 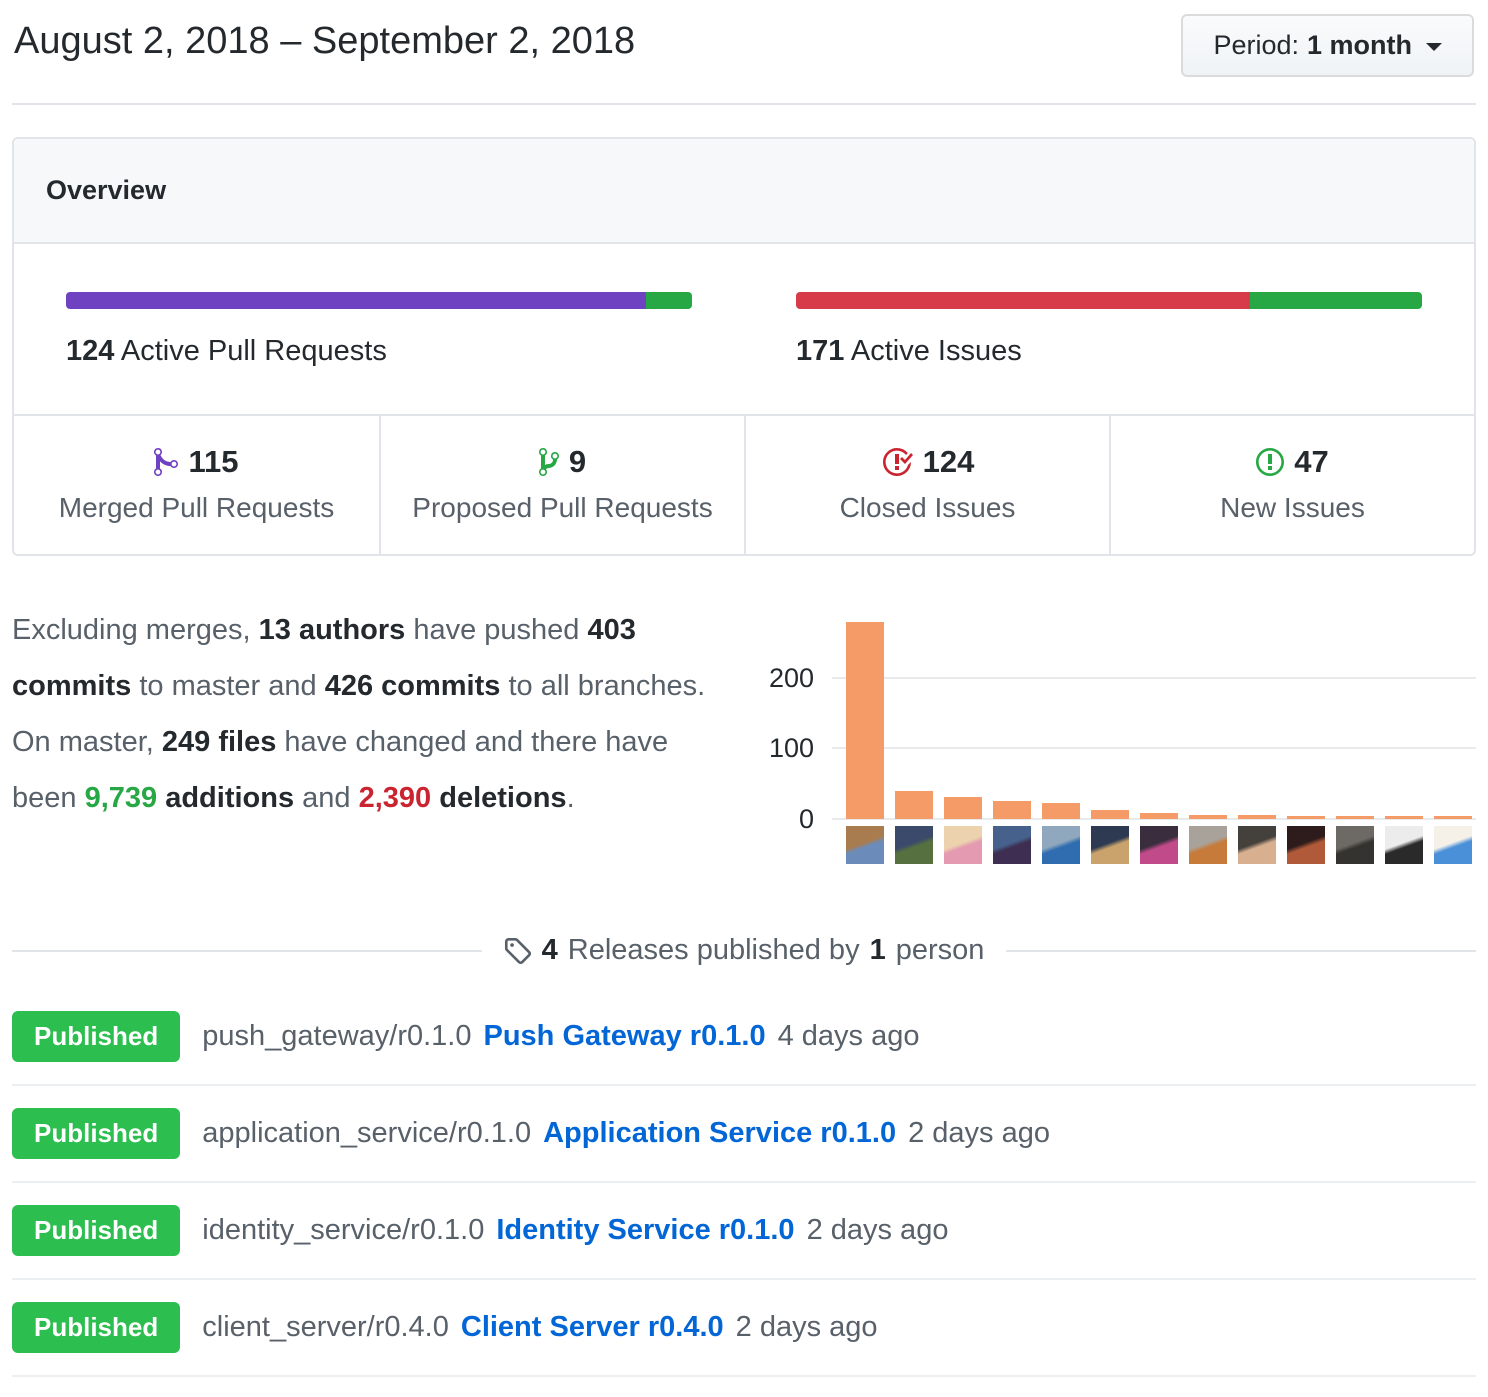 I want to click on y-axis-tick-label: 0, so click(x=806, y=819).